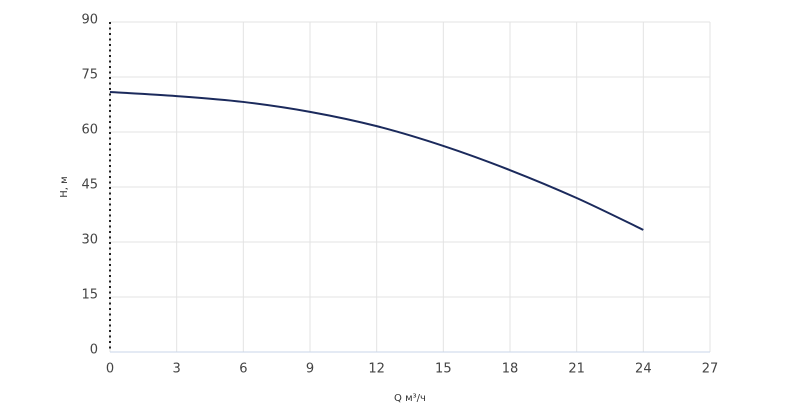  Describe the element at coordinates (89, 20) in the screenshot. I see `y-tick-label: 90` at that location.